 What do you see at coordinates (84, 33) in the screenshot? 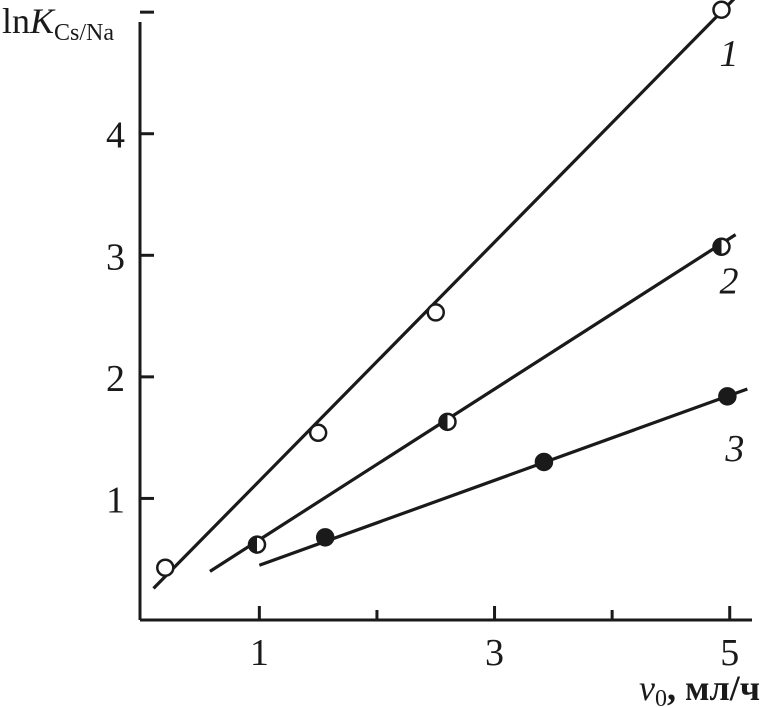
I see `y-title-subscript: Cs/Na` at bounding box center [84, 33].